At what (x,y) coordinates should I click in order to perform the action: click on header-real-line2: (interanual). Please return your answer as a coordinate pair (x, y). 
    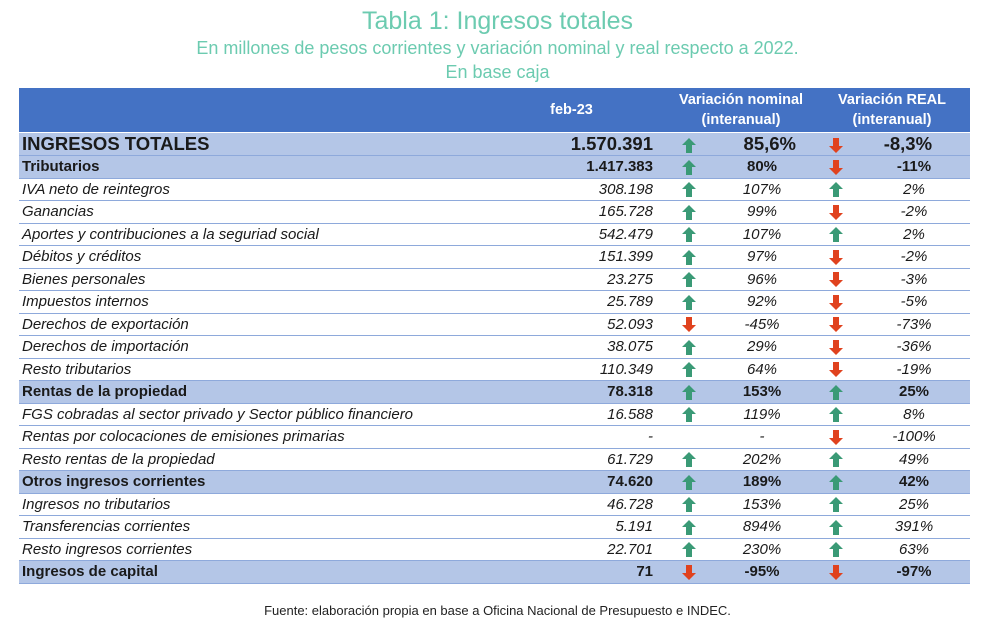
    Looking at the image, I should click on (892, 120).